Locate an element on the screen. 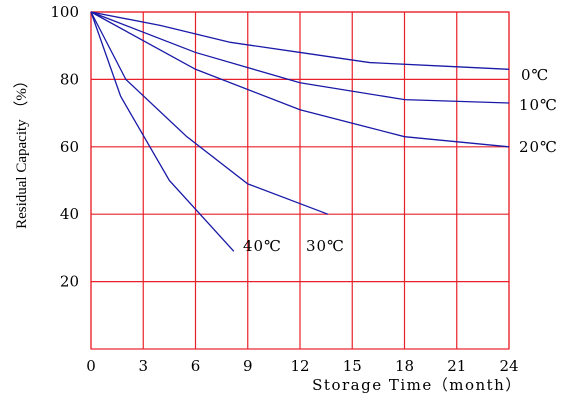 The image size is (572, 399). series-line is located at coordinates (300, 40).